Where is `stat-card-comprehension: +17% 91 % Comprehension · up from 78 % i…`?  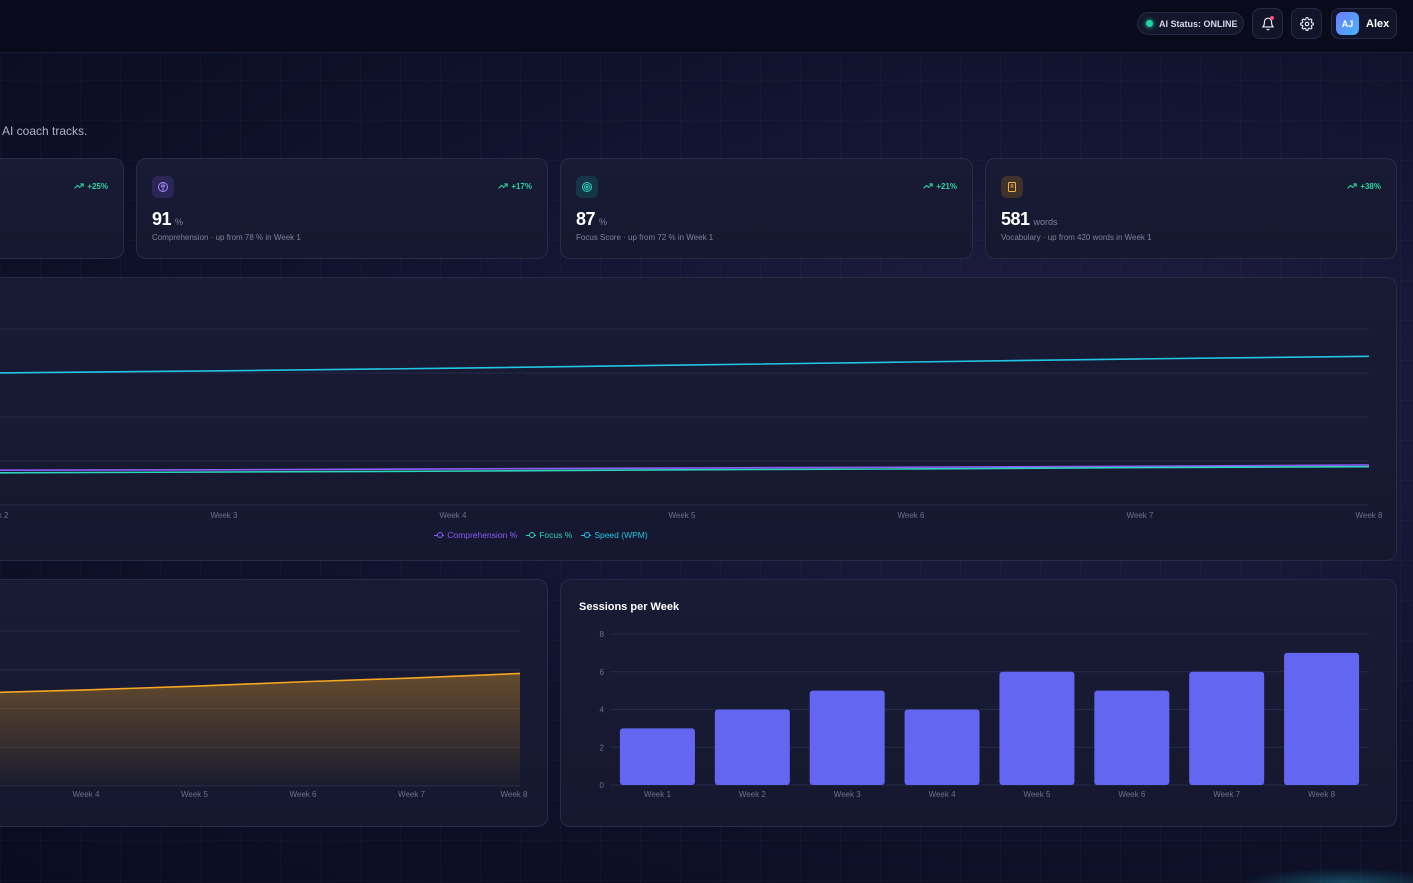
stat-card-comprehension: +17% 91 % Comprehension · up from 78 % i… is located at coordinates (342, 208).